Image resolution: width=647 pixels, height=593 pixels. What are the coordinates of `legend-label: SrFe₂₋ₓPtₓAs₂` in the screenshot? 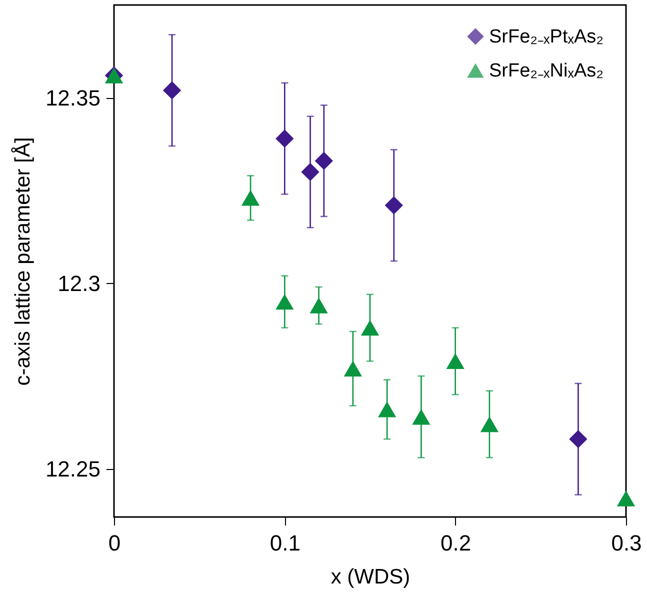 It's located at (546, 37).